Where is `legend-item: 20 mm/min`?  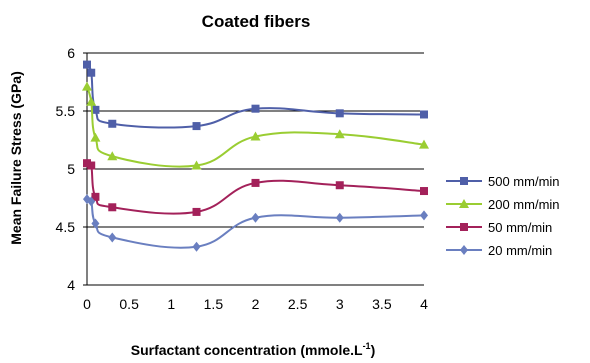 legend-item: 20 mm/min is located at coordinates (499, 250).